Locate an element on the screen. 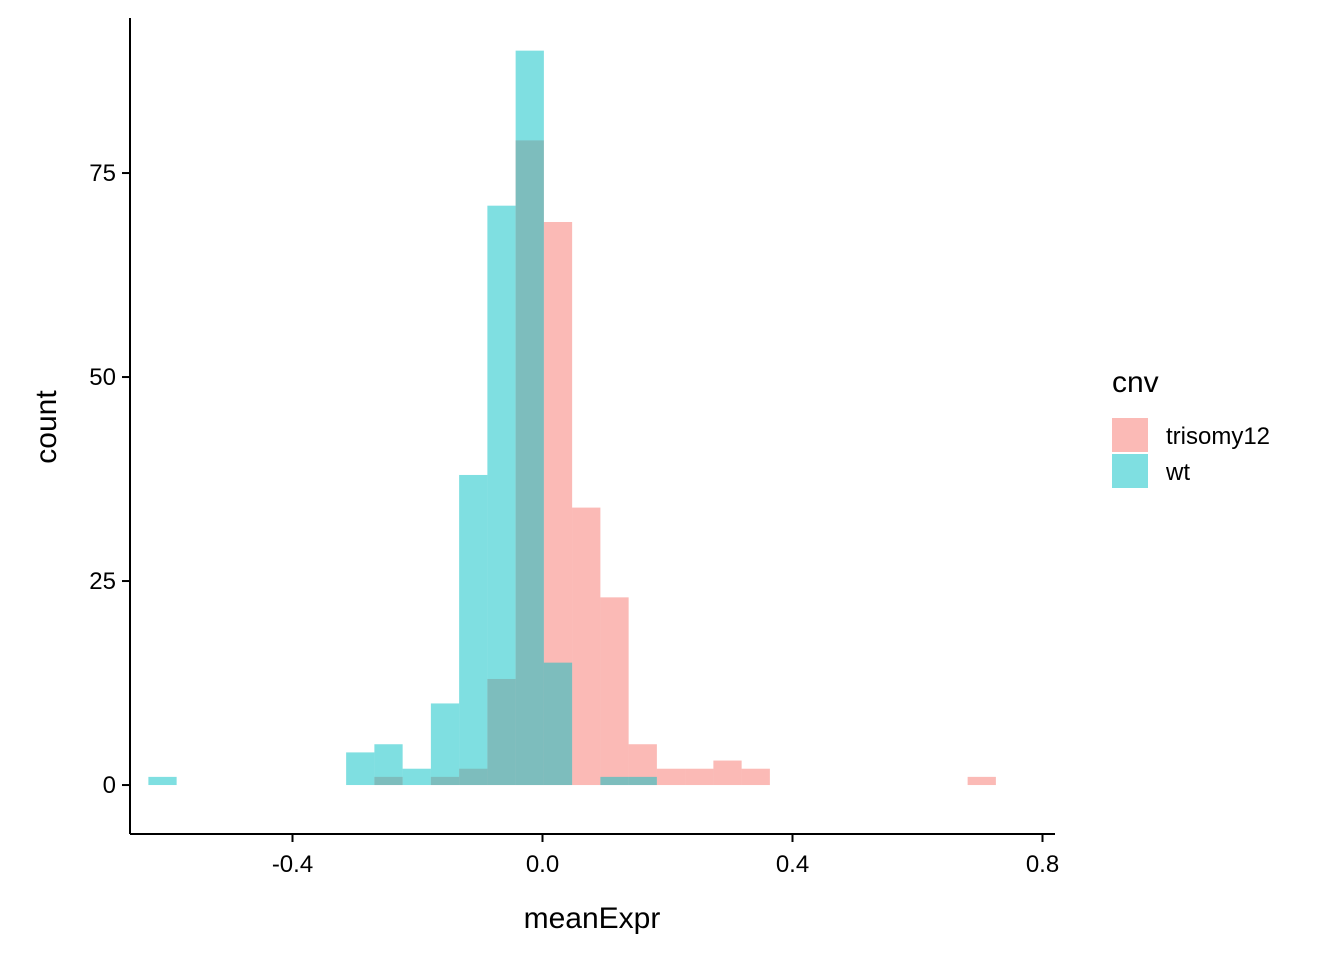 Image resolution: width=1344 pixels, height=960 pixels. x-tick-label-3: 0.8 is located at coordinates (1042, 864).